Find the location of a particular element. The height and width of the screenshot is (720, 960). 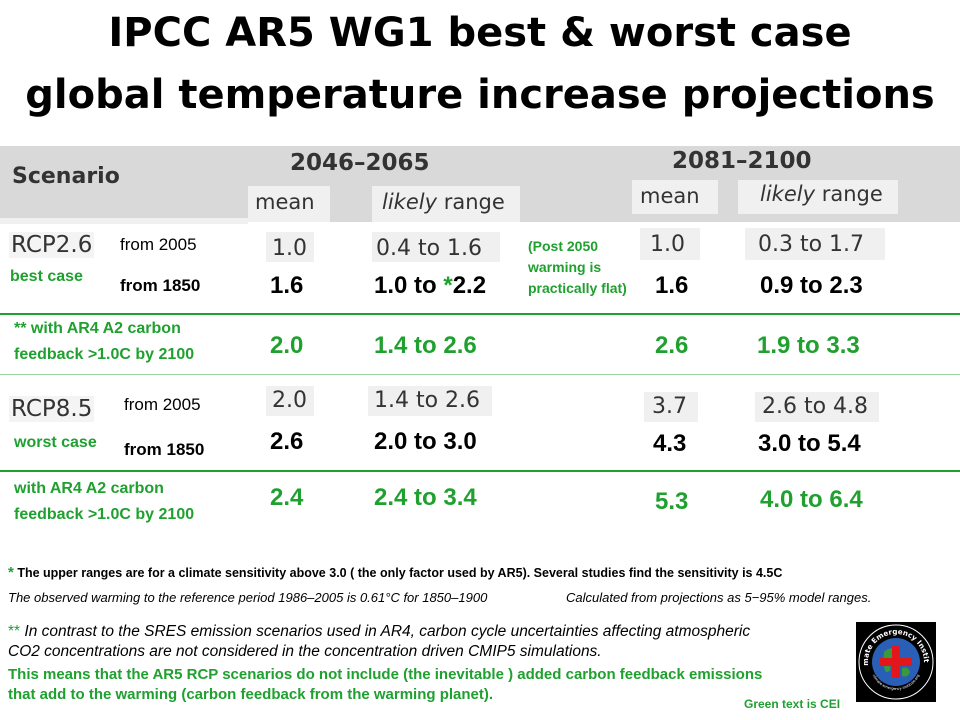

rcp85-worst-case: worst case is located at coordinates (55, 442).